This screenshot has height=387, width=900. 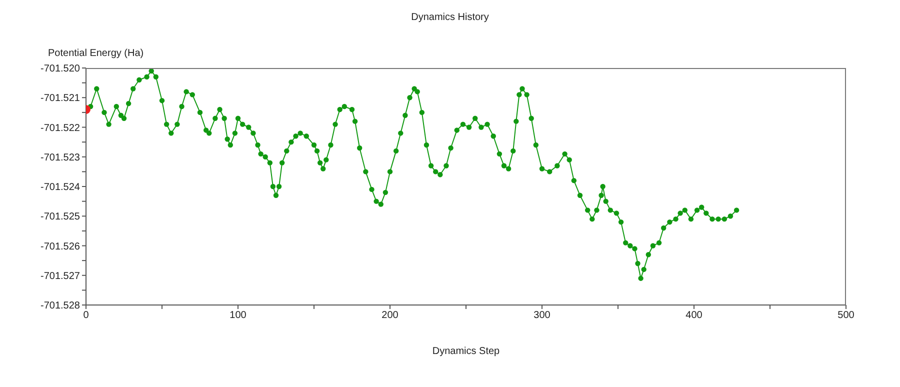 What do you see at coordinates (96, 53) in the screenshot?
I see `y-axis-title: Potential Energy (Ha)` at bounding box center [96, 53].